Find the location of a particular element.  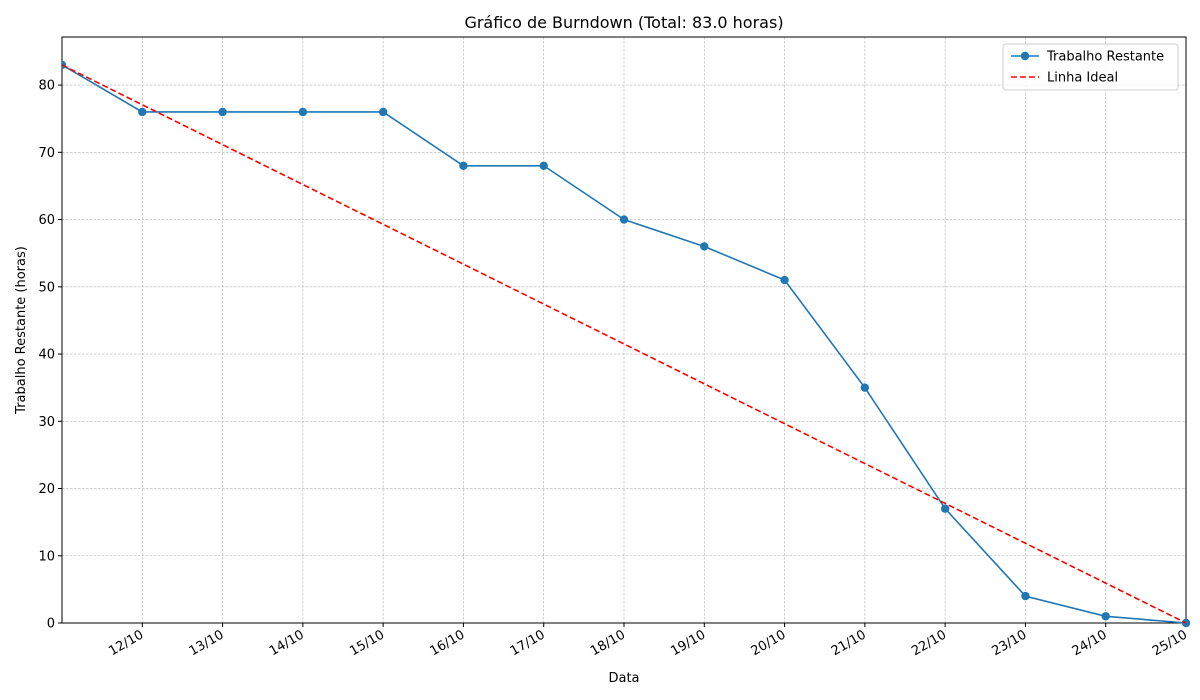

y-tick-label: 40 is located at coordinates (46, 355).